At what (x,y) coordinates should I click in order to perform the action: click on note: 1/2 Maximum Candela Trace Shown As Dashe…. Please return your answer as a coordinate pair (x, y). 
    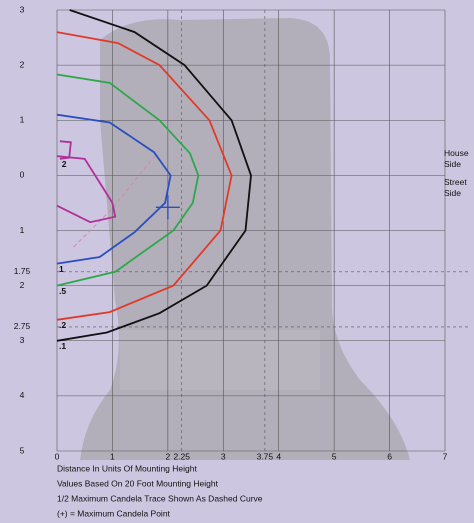
    Looking at the image, I should click on (160, 498).